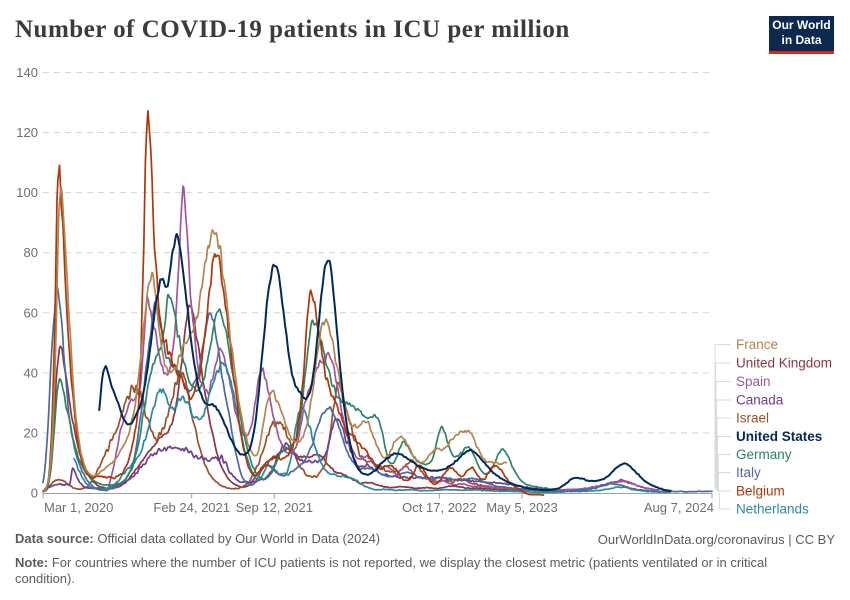 This screenshot has height=600, width=850. I want to click on svg-text: 20, so click(31, 432).